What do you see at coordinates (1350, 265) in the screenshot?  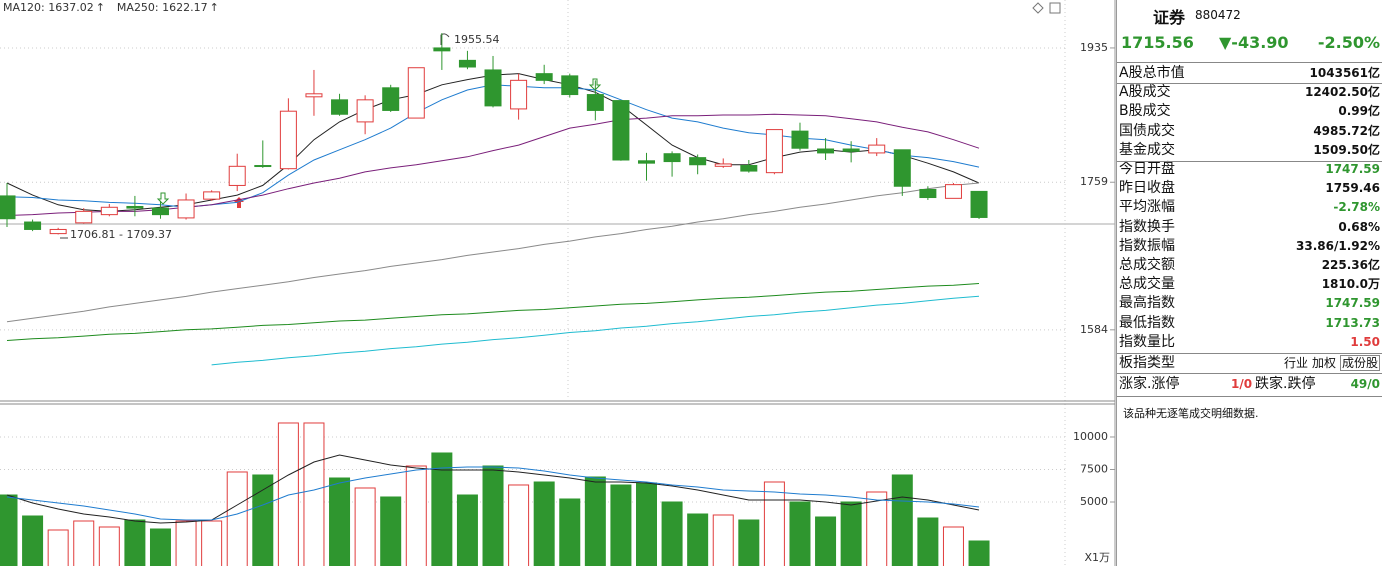 I see `stats-value: 225.36亿` at bounding box center [1350, 265].